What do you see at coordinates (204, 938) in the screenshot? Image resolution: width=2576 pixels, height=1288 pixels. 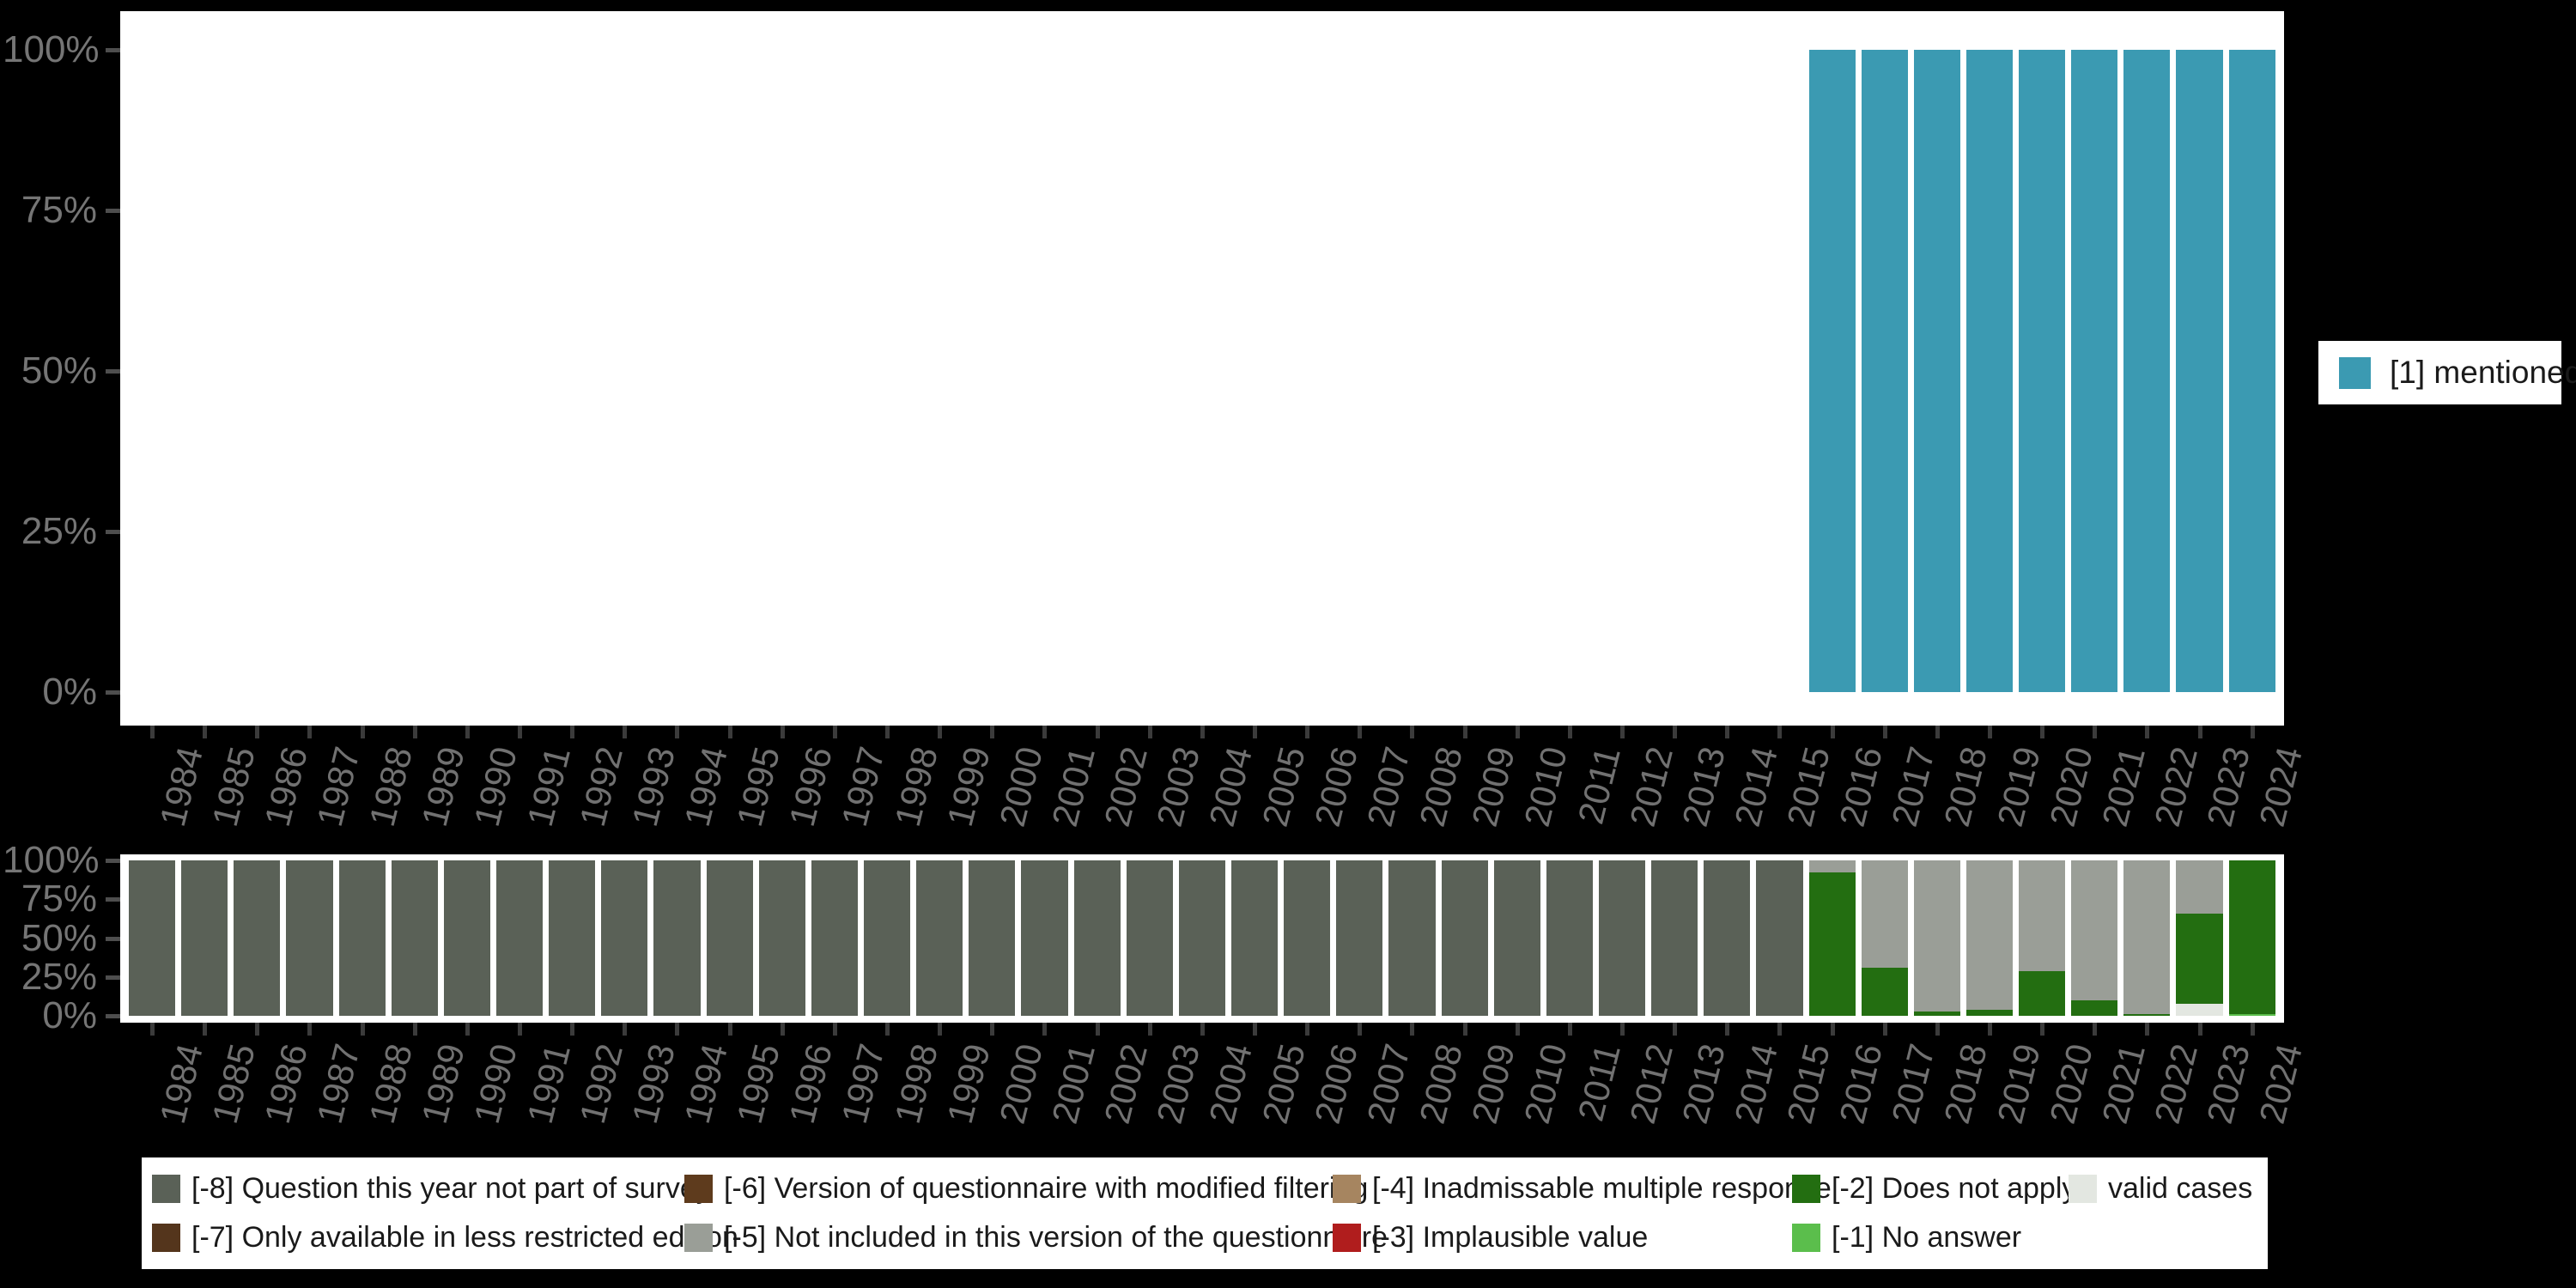 I see `bar-segment--8-1985` at bounding box center [204, 938].